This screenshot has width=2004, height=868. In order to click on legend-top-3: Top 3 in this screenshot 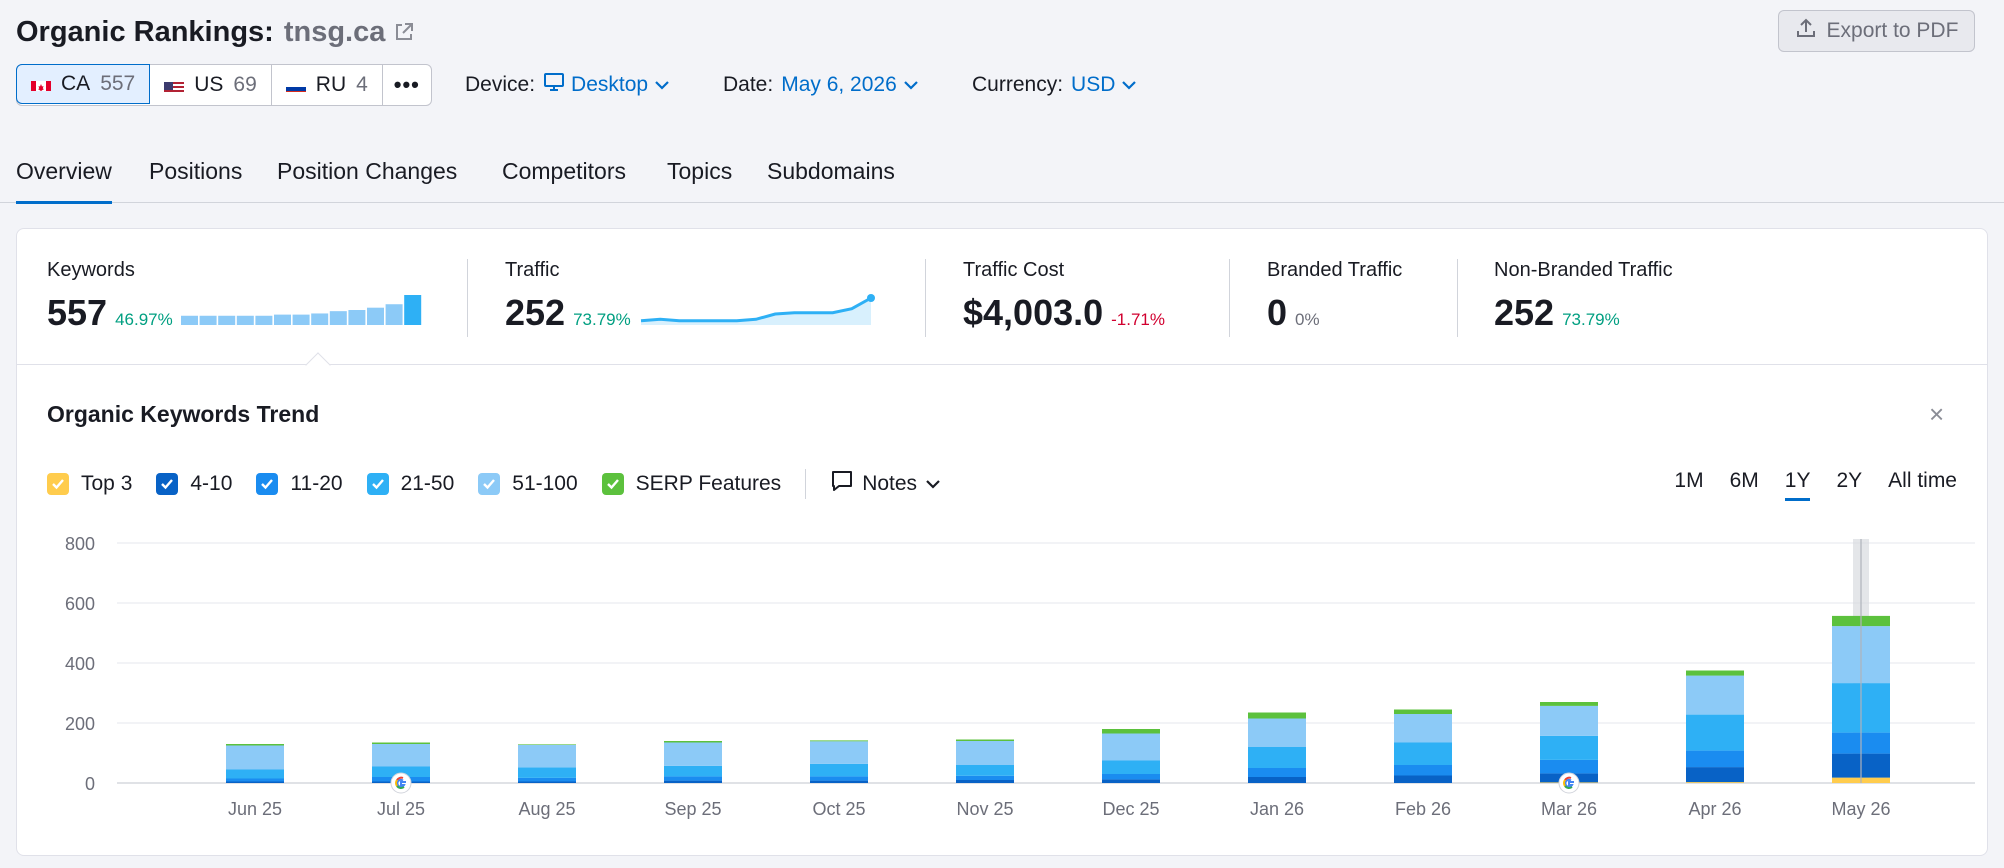, I will do `click(89, 484)`.